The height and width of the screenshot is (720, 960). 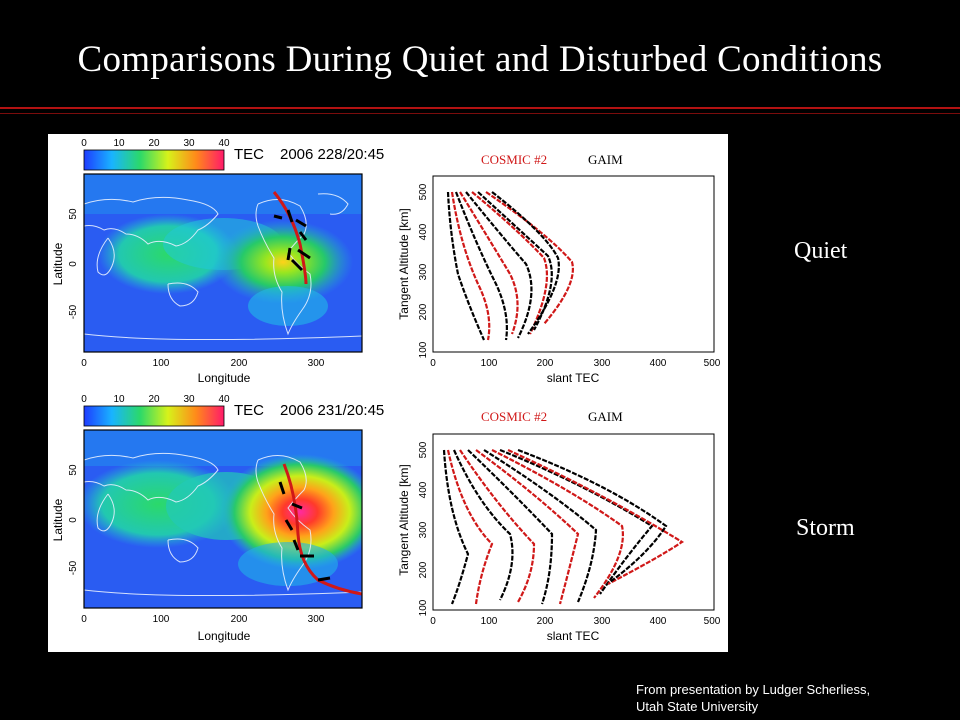 What do you see at coordinates (332, 154) in the screenshot?
I see `date-label: 2006 228/20:45` at bounding box center [332, 154].